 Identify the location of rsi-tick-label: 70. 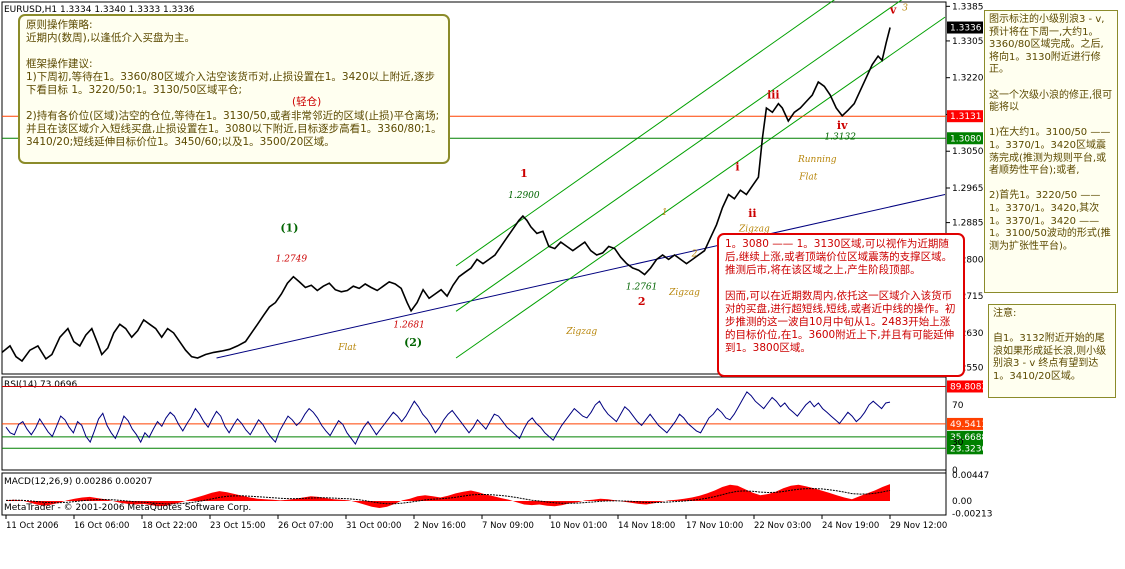
(958, 406).